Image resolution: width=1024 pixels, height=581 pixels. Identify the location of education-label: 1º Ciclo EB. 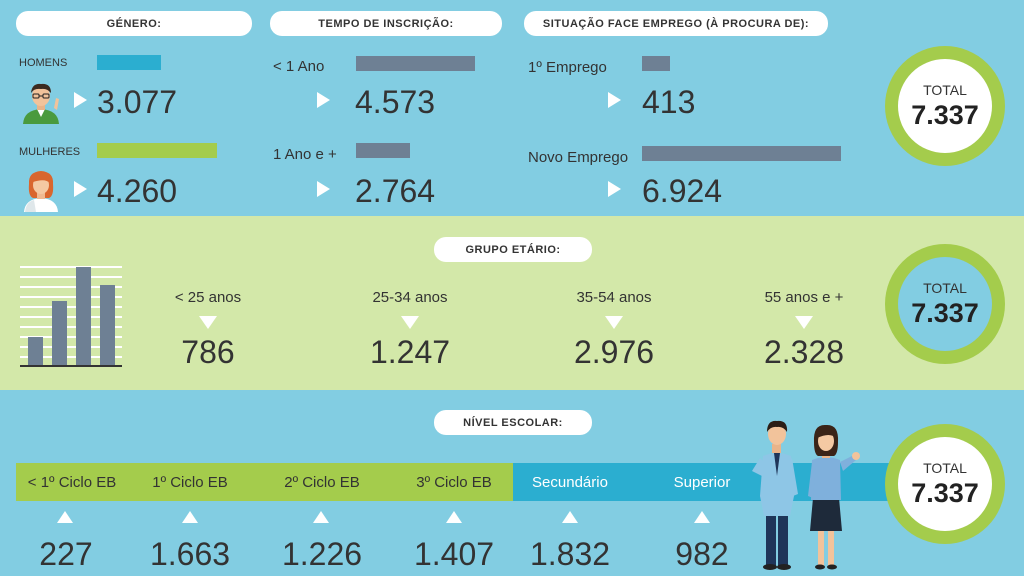
(190, 482).